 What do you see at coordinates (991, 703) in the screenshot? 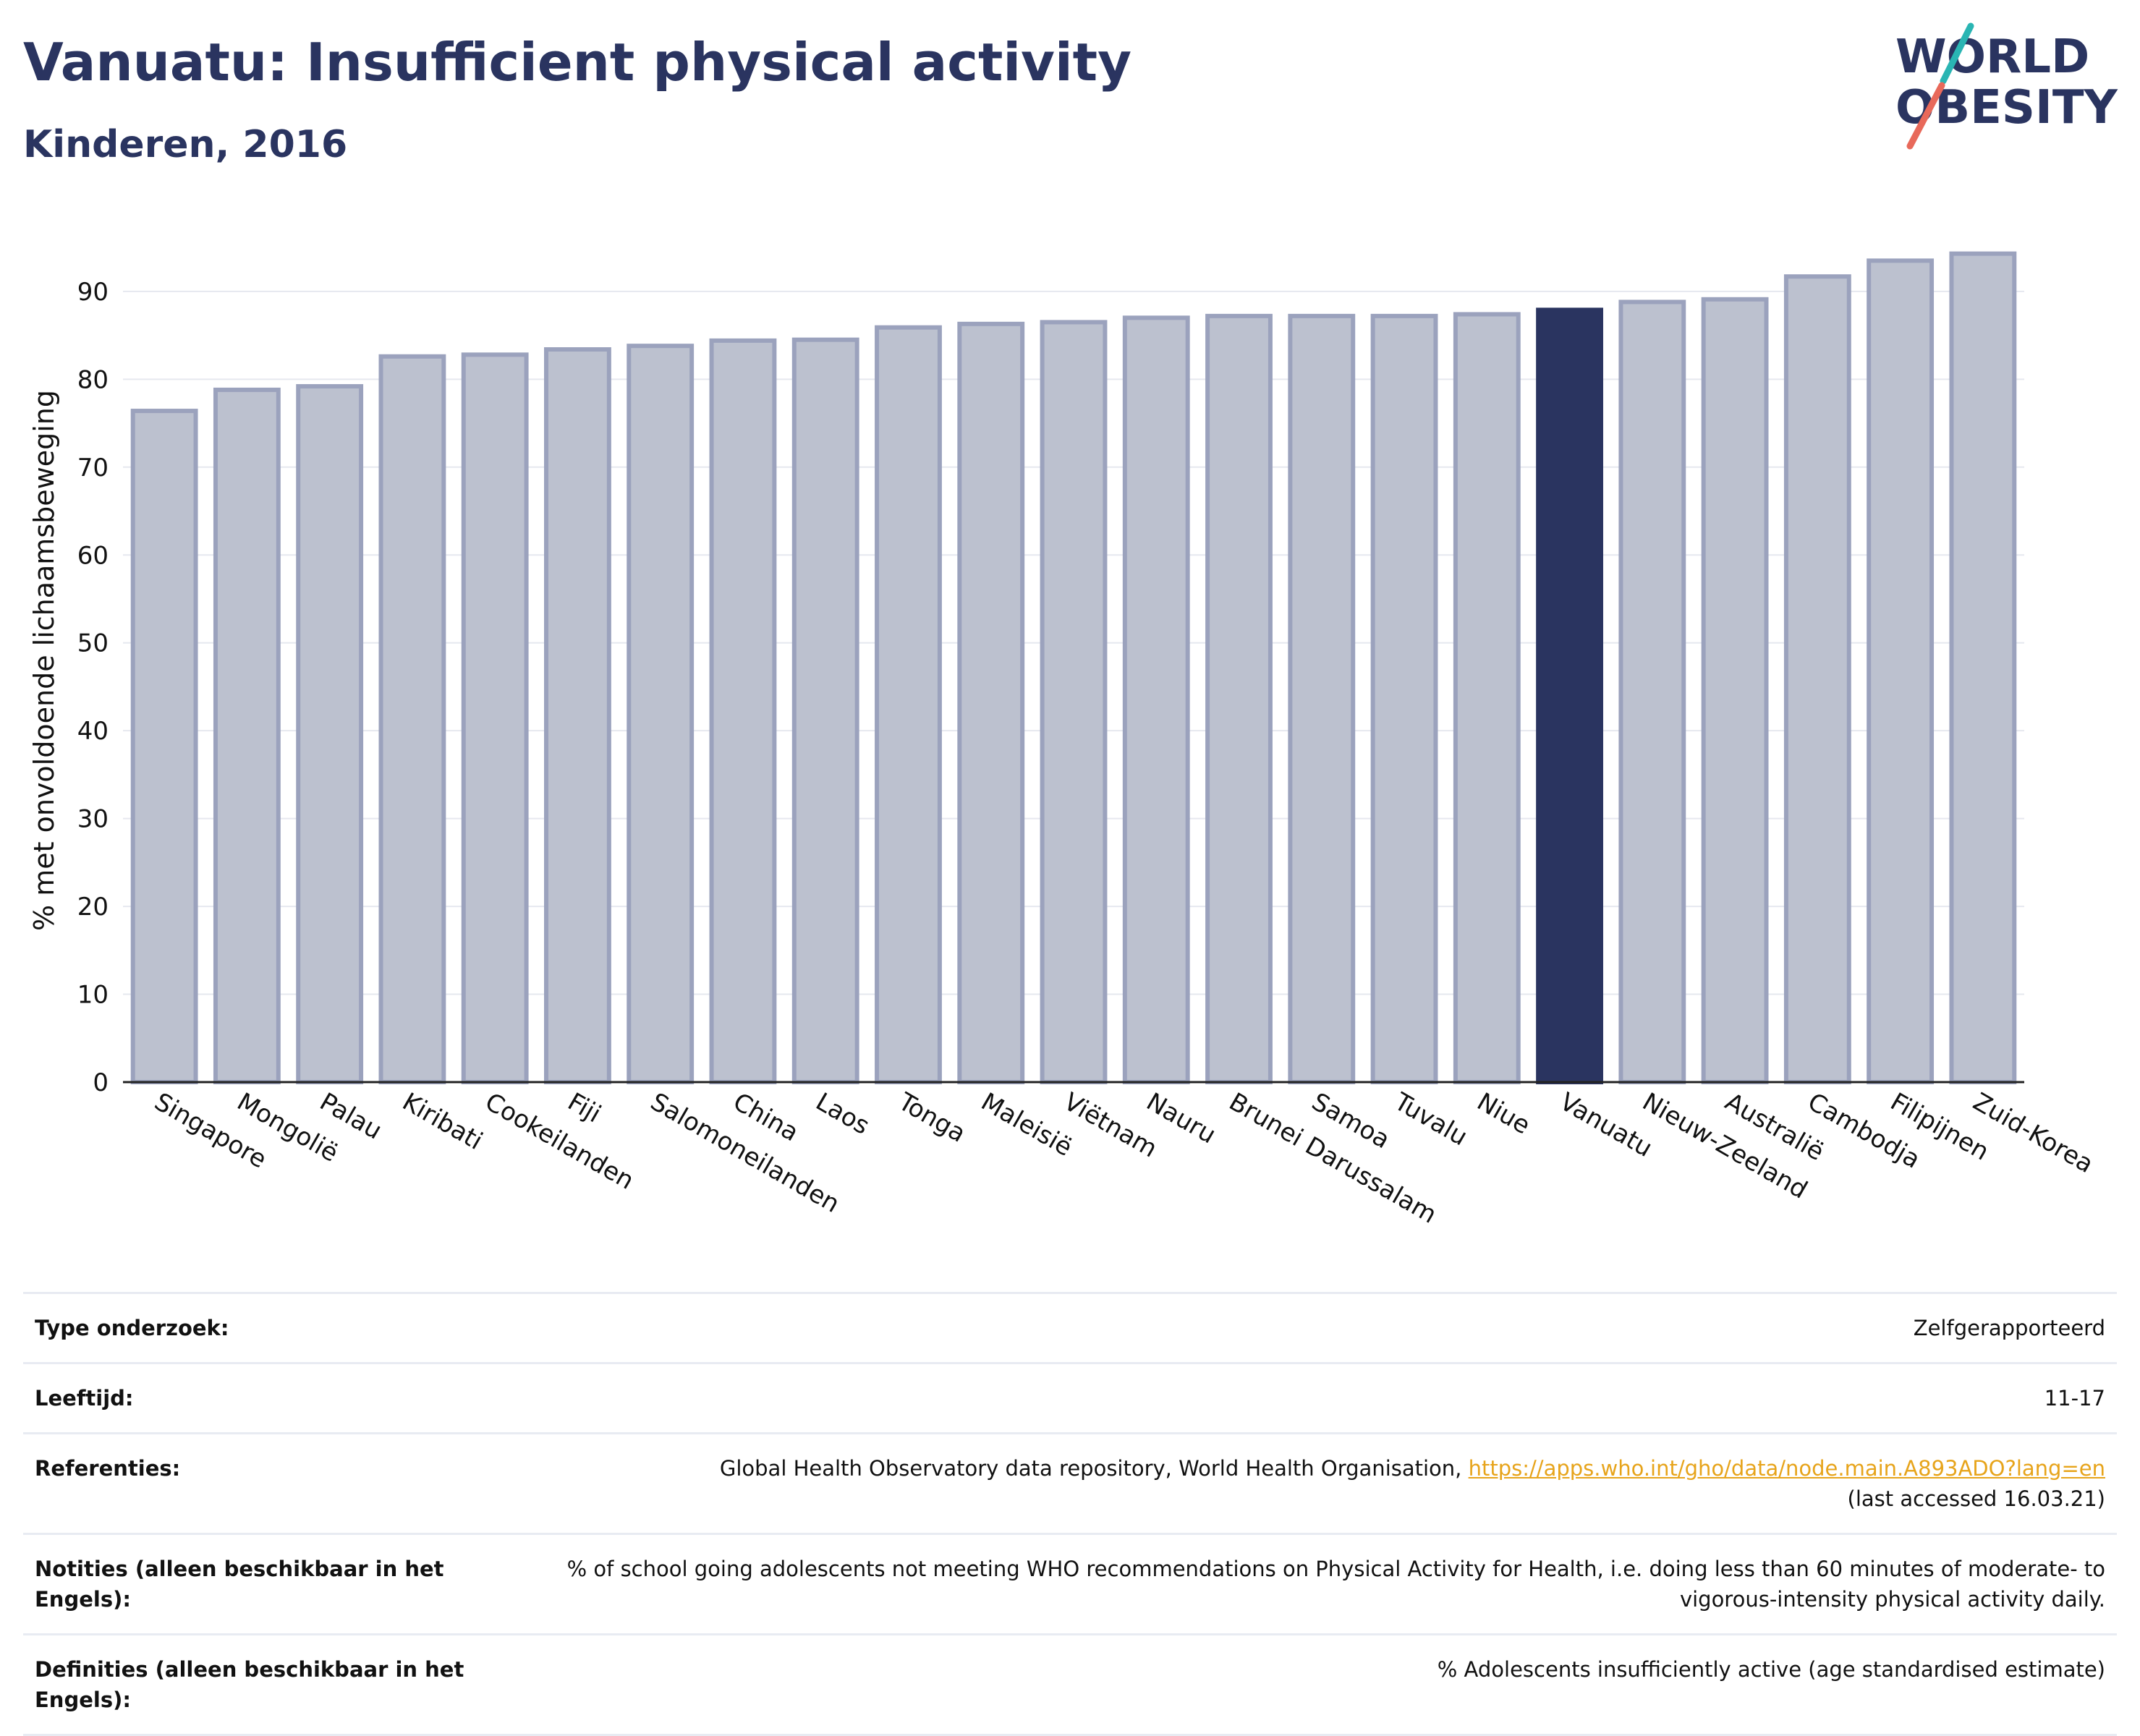
I see `bar-maleisi-` at bounding box center [991, 703].